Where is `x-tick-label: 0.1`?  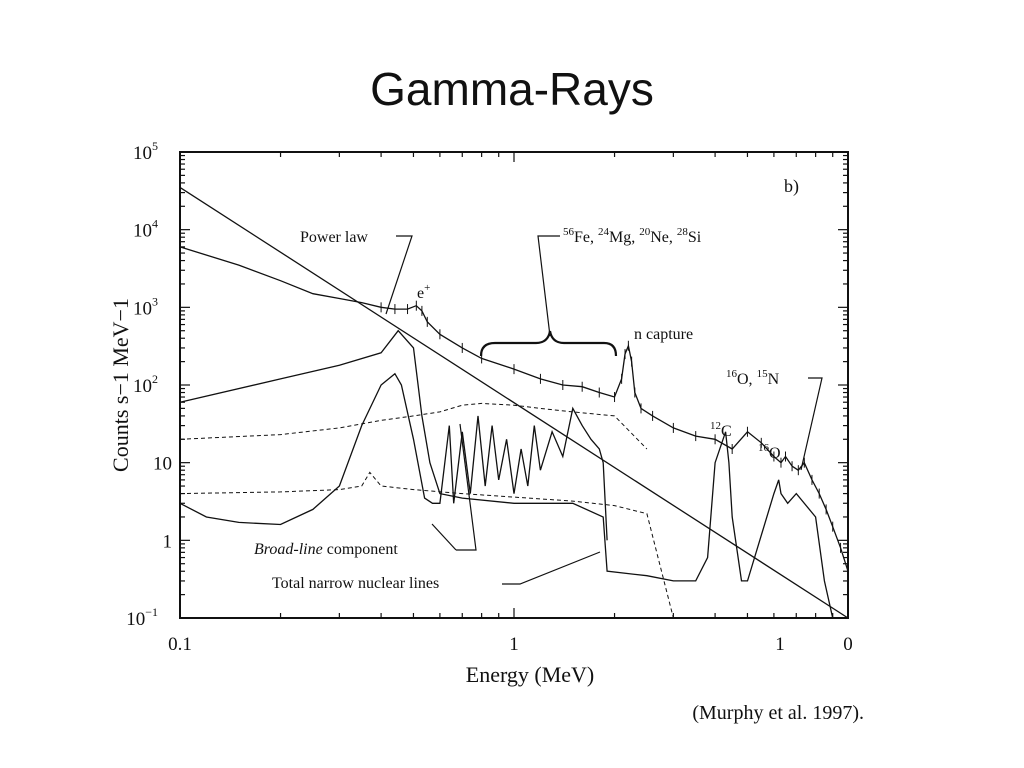 x-tick-label: 0.1 is located at coordinates (180, 644).